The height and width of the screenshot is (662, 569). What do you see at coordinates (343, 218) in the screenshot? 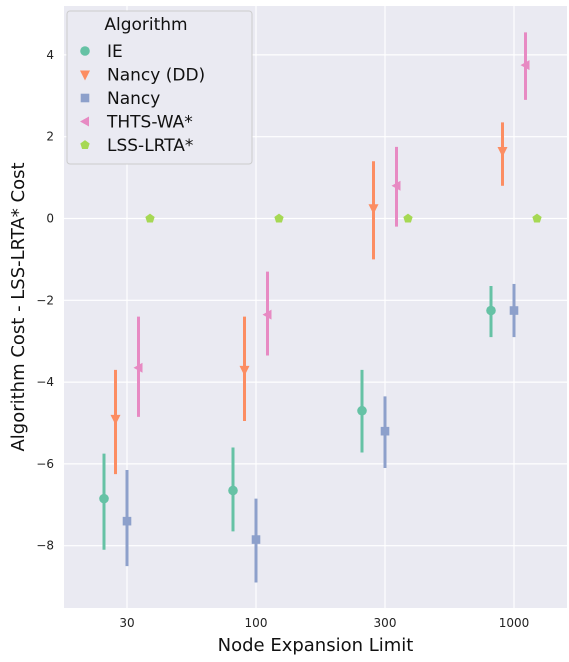
I see `series-lss-lrta` at bounding box center [343, 218].